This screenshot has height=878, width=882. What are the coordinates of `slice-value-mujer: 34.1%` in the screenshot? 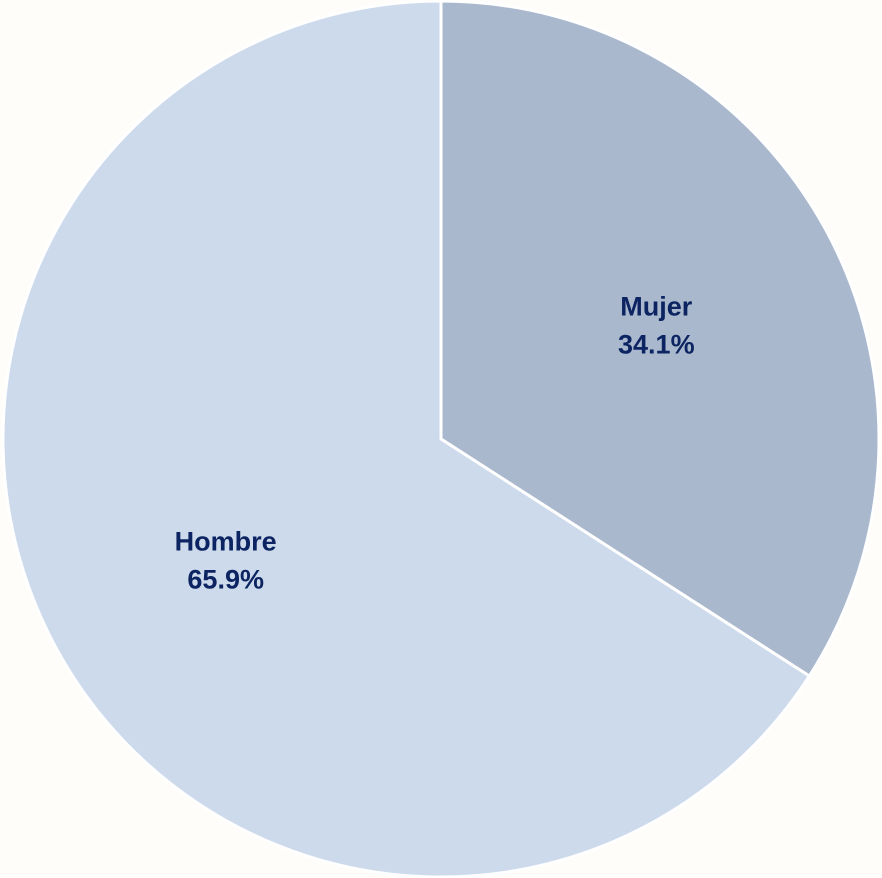 It's located at (656, 345).